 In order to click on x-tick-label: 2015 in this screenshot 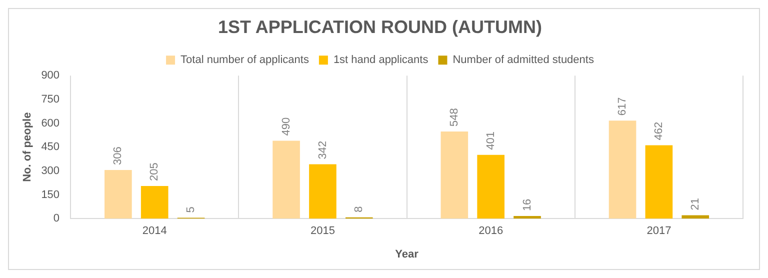, I will do `click(322, 231)`.